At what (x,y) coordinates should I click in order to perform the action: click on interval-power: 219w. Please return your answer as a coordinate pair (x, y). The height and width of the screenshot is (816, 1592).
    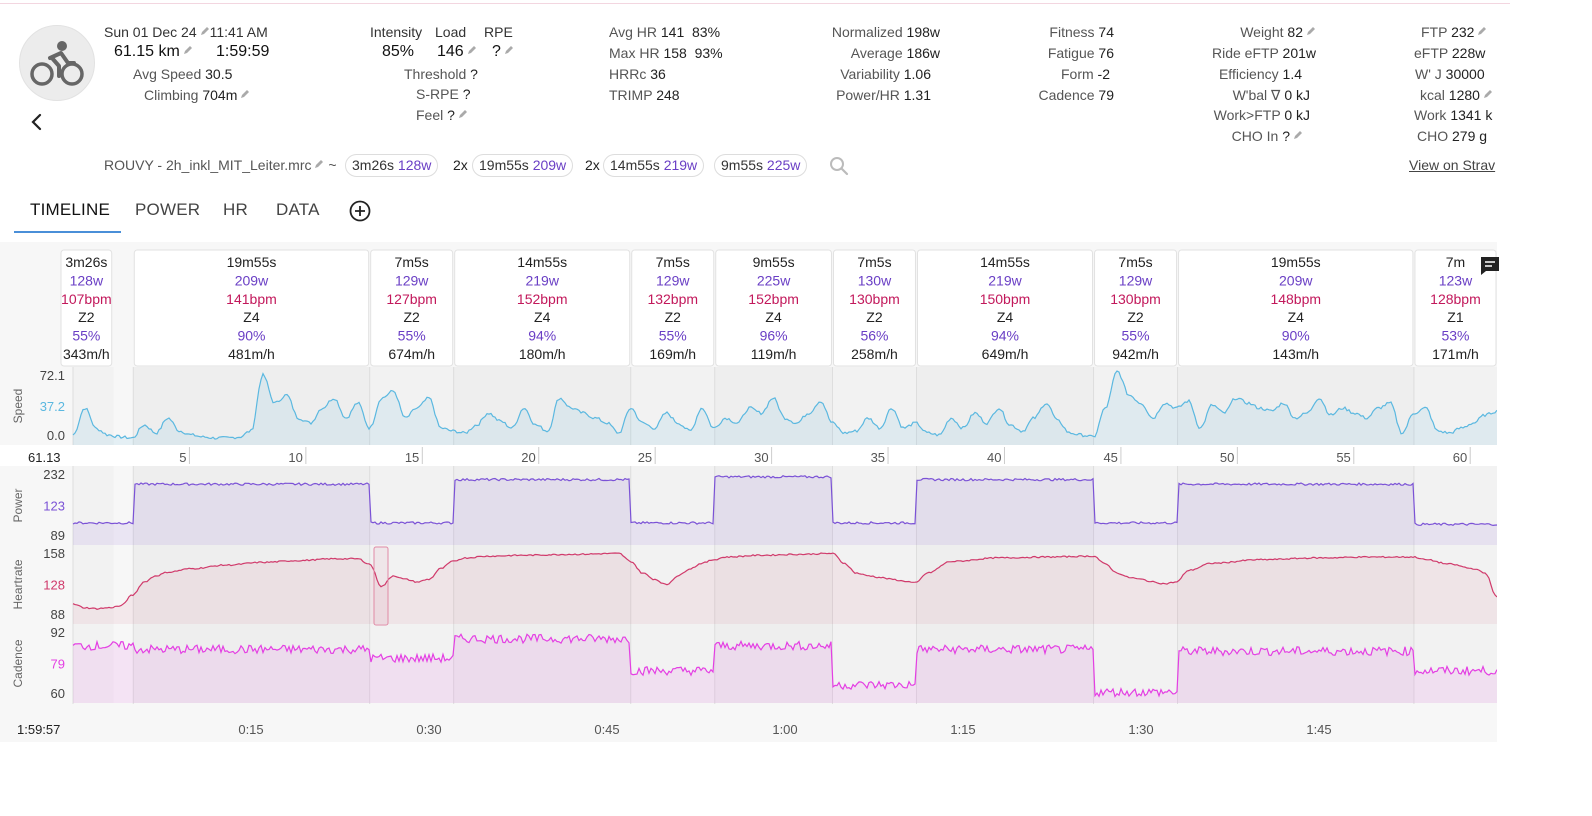
    Looking at the image, I should click on (542, 280).